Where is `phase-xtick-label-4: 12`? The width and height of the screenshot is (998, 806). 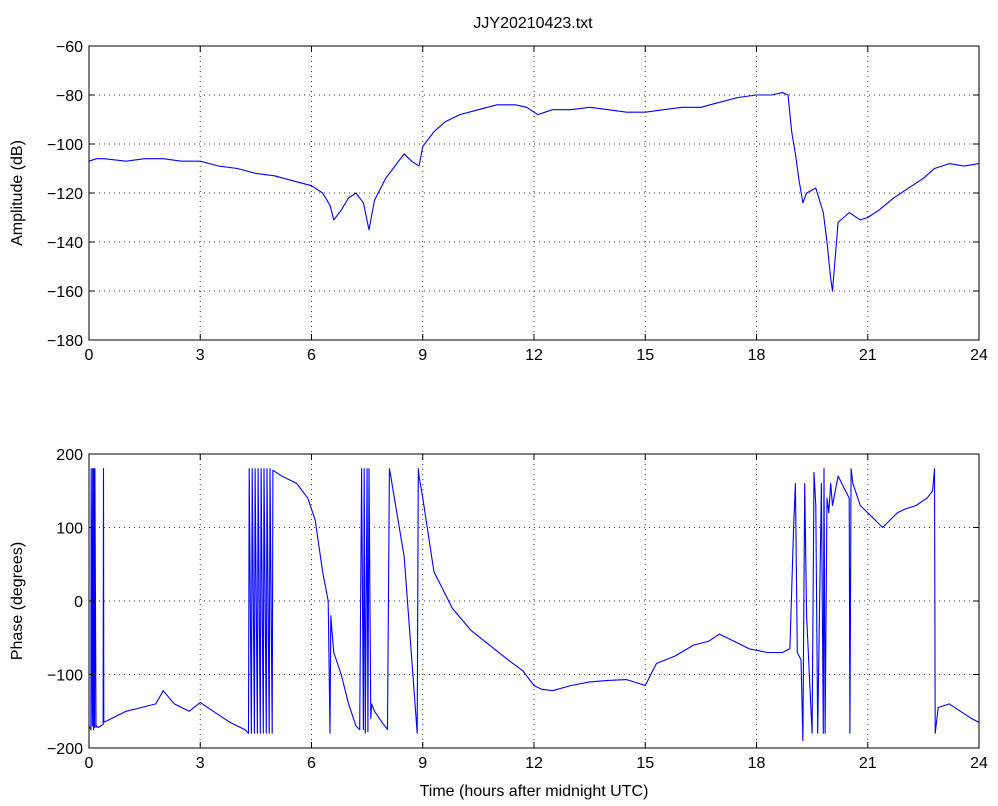 phase-xtick-label-4: 12 is located at coordinates (534, 763).